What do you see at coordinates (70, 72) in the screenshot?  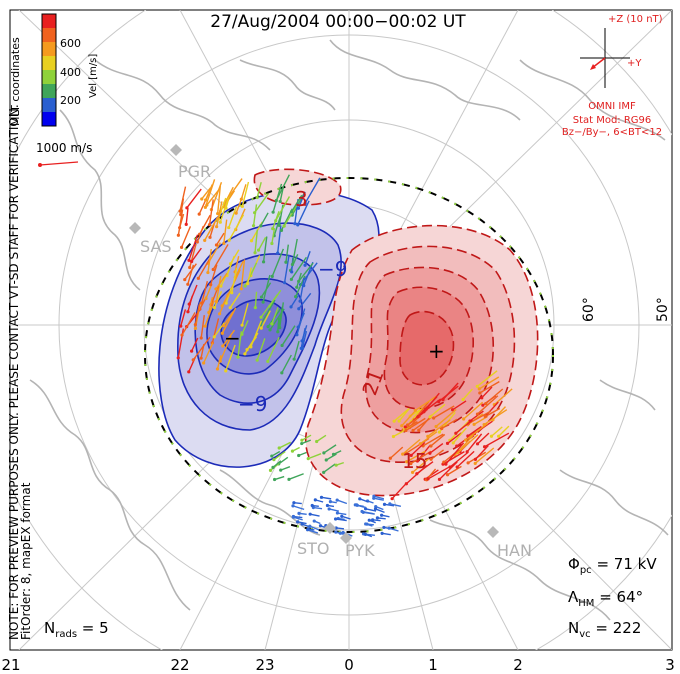 I see `colorbar-tick-400: 400` at bounding box center [70, 72].